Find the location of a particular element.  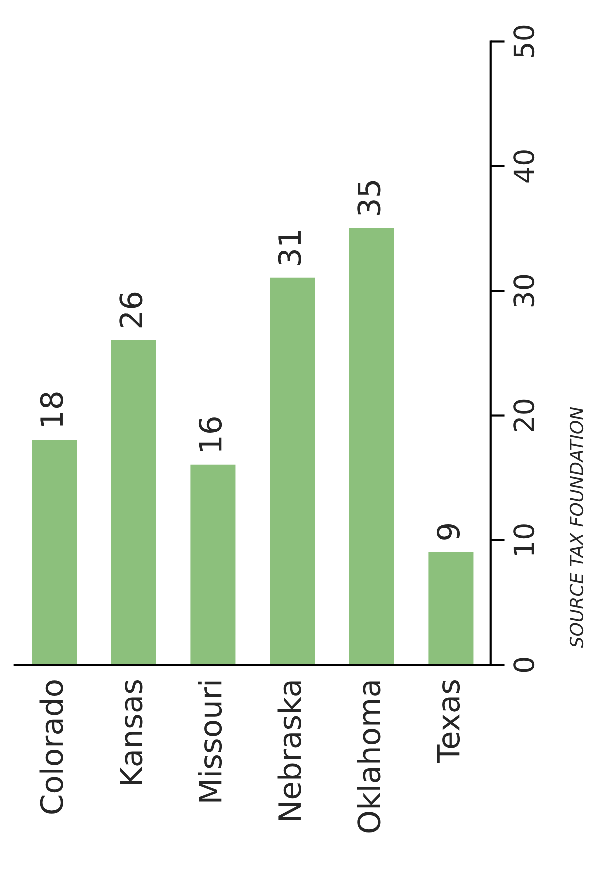

y-tick-label: 10 is located at coordinates (524, 540).